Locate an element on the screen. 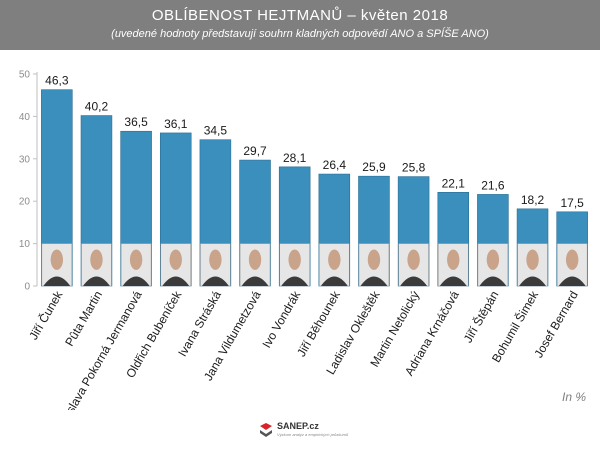 The image size is (600, 450). value-label: 17,5 is located at coordinates (572, 203).